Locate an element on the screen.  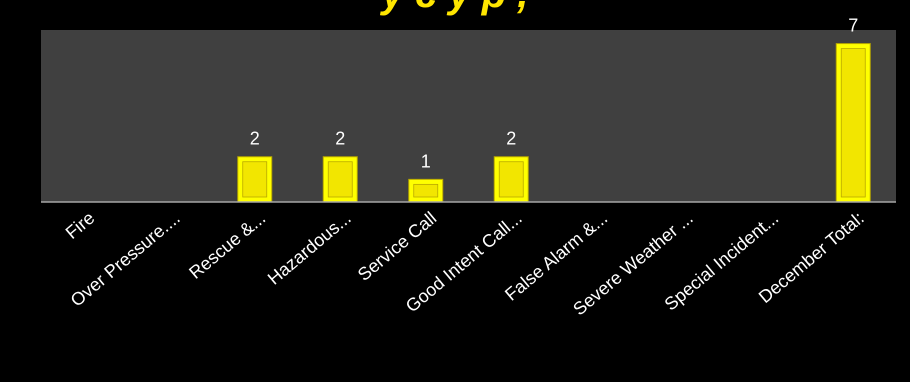
chart-title-fragment: y c y p , is located at coordinates (455, 7).